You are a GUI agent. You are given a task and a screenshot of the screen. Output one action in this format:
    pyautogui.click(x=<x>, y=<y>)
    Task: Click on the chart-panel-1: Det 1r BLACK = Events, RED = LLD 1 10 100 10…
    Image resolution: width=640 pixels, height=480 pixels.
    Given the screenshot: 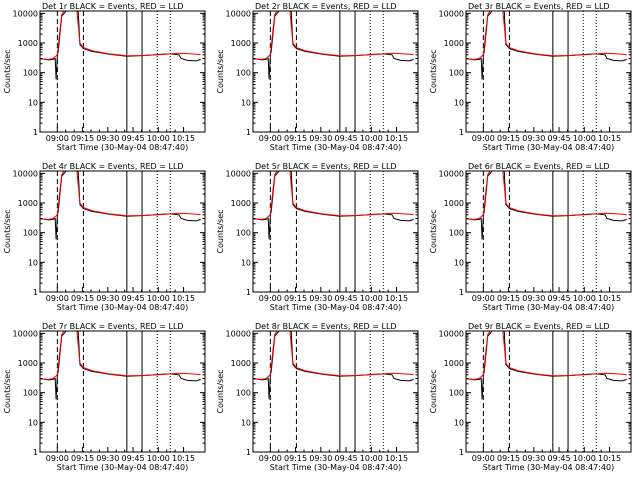 What is the action you would take?
    pyautogui.click(x=104, y=77)
    